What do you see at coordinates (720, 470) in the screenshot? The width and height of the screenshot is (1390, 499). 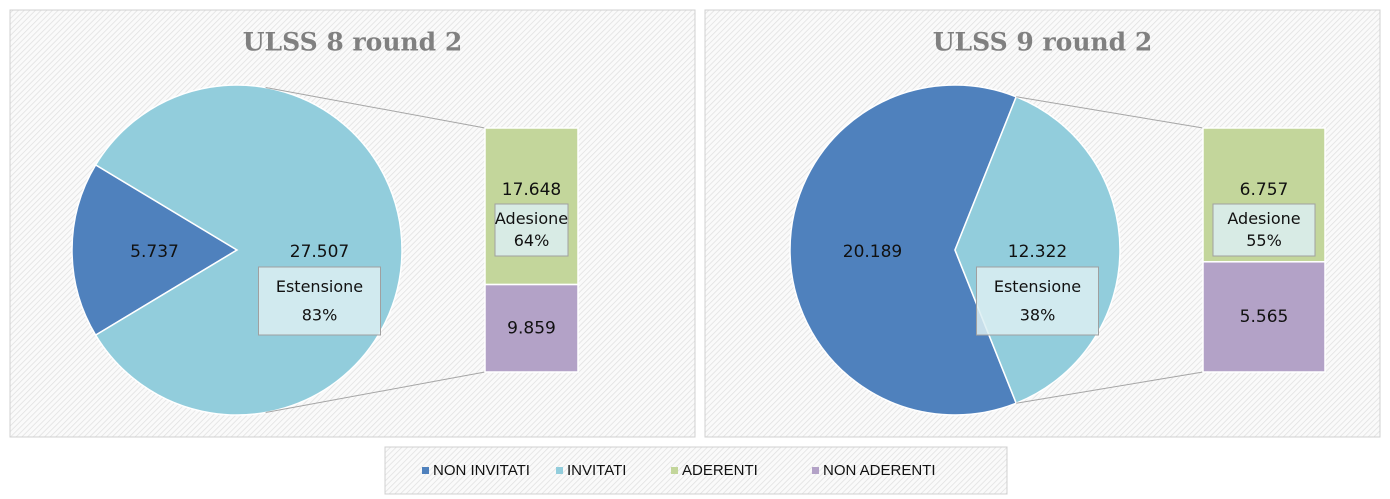 I see `legend-label: ADERENTI` at bounding box center [720, 470].